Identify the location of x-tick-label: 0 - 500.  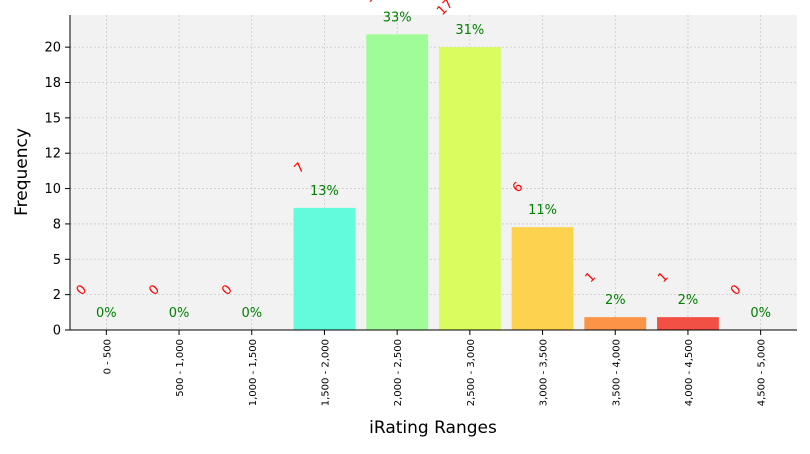
(107, 356).